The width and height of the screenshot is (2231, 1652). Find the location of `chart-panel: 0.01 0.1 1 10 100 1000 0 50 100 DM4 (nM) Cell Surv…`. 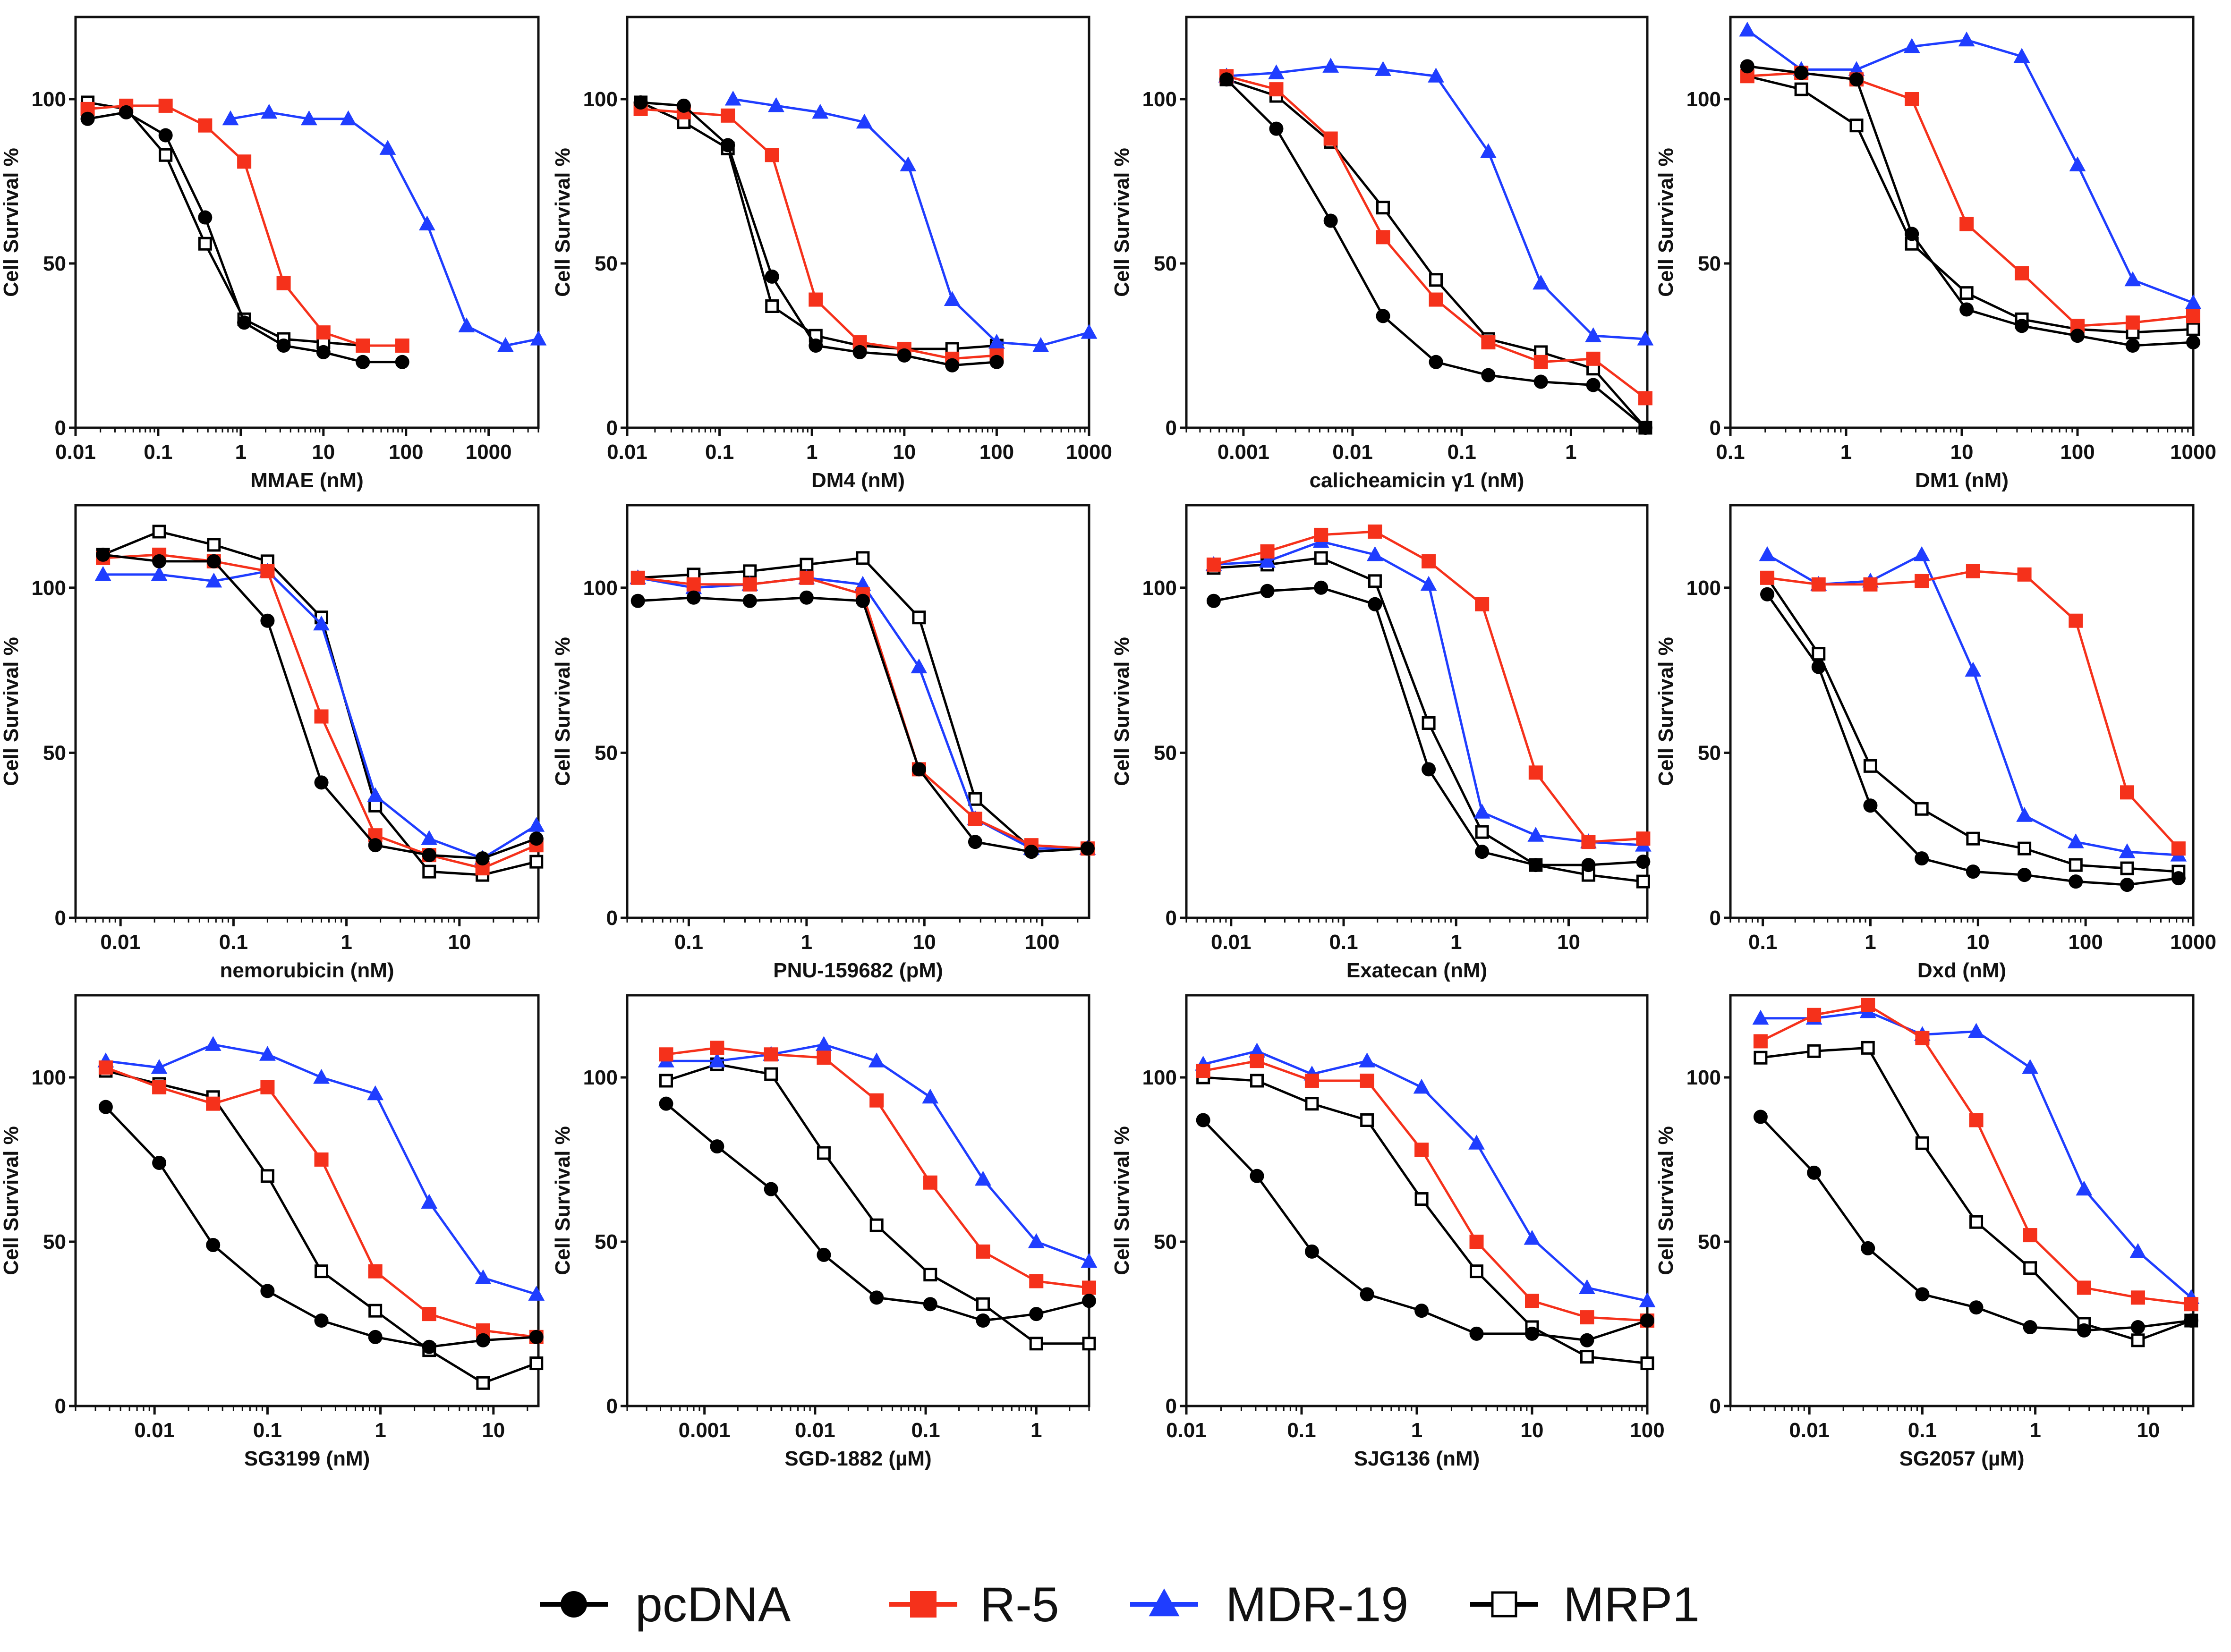

chart-panel: 0.01 0.1 1 10 100 1000 0 50 100 DM4 (nM) Cell Surv… is located at coordinates (831, 254).